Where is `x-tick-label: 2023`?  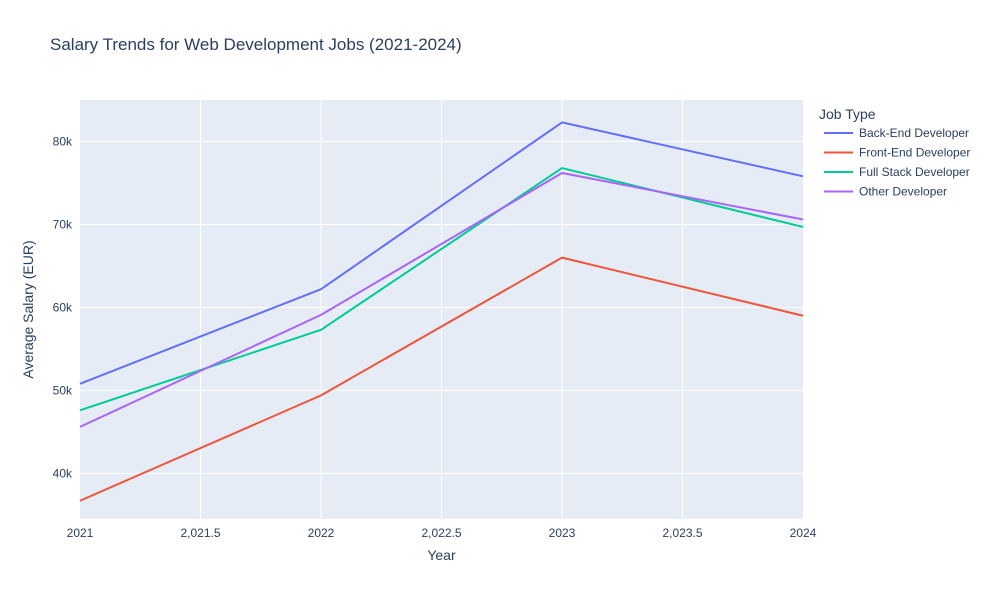 x-tick-label: 2023 is located at coordinates (562, 533).